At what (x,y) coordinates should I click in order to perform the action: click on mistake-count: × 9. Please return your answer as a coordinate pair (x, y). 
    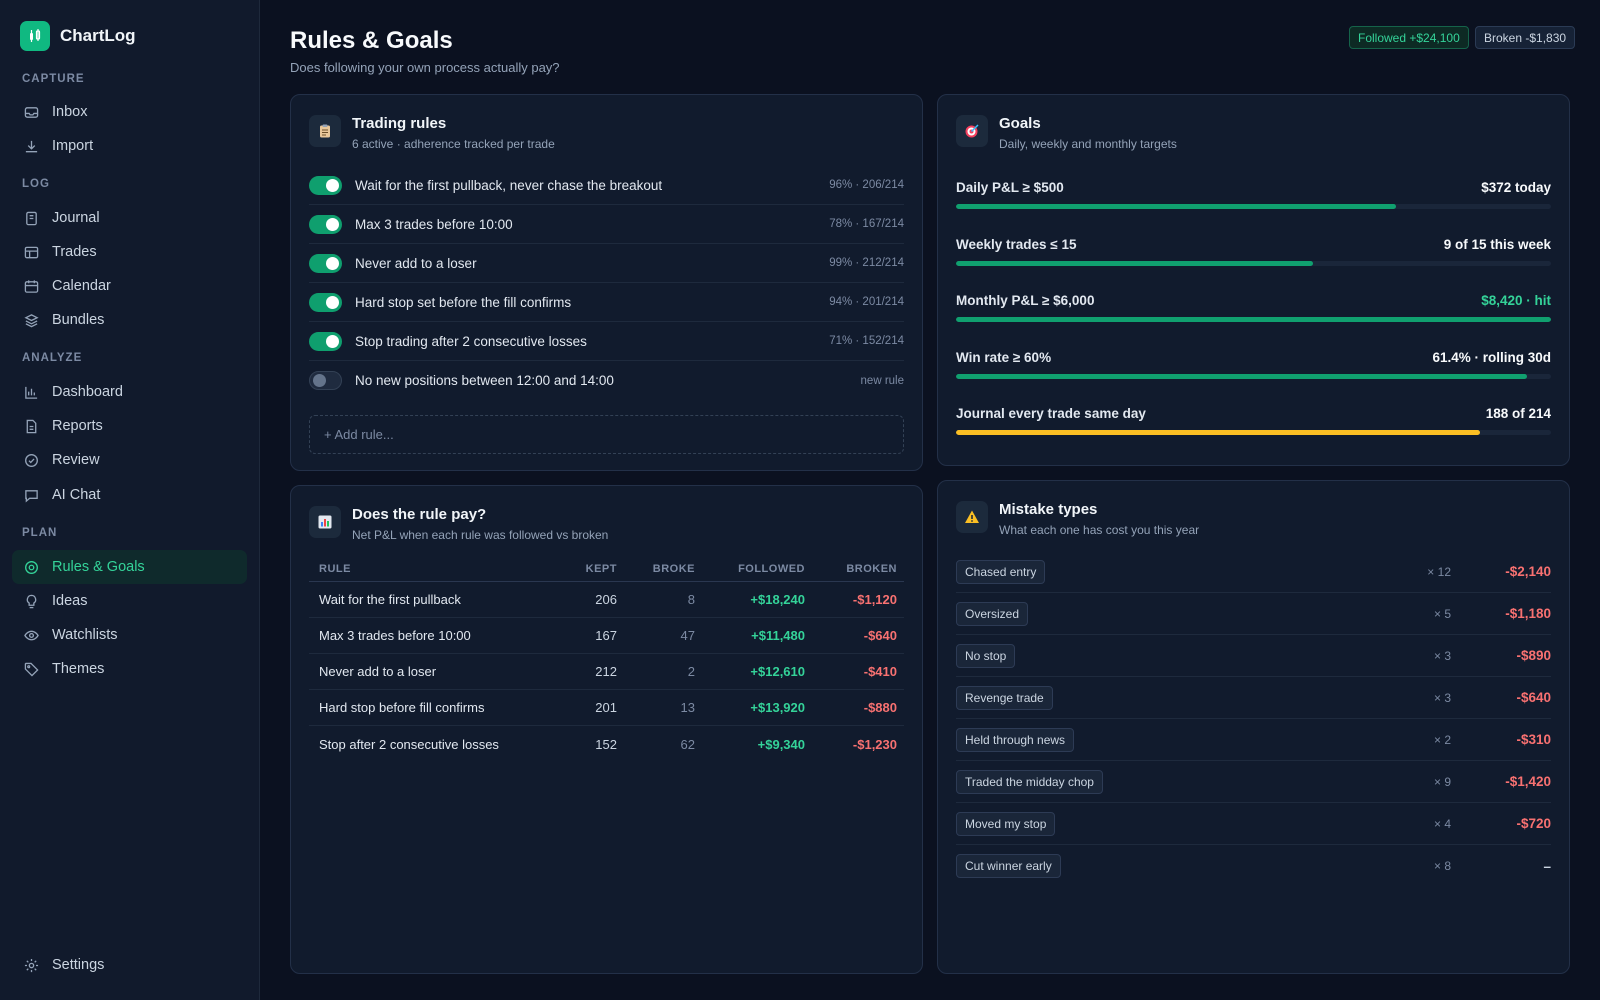
    Looking at the image, I should click on (1442, 781).